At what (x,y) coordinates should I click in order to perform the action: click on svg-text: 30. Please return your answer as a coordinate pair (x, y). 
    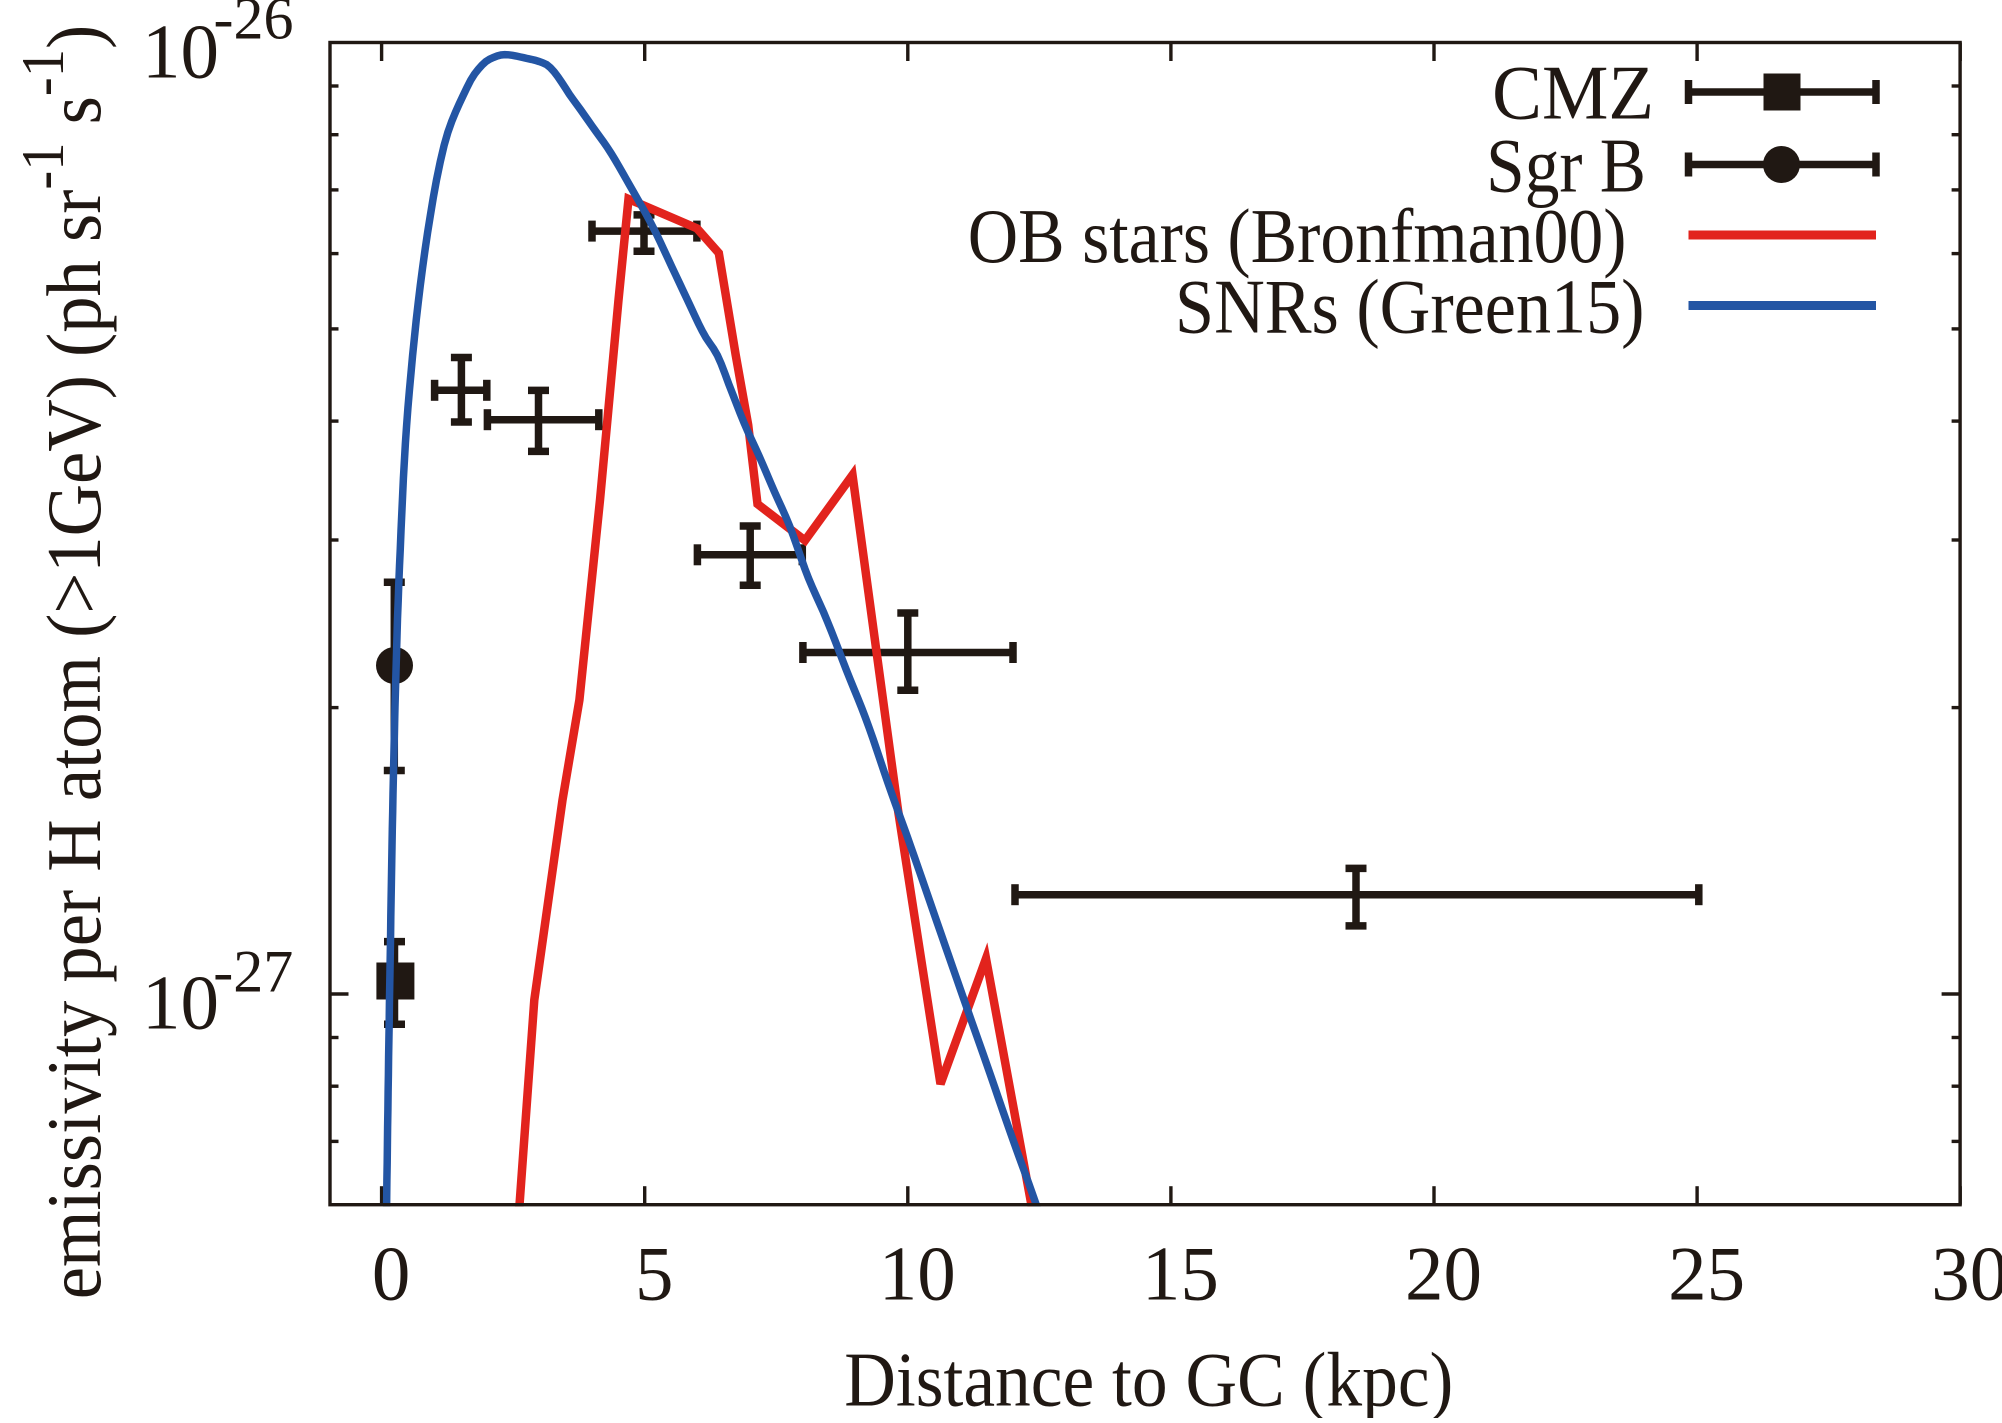
    Looking at the image, I should click on (1966, 1274).